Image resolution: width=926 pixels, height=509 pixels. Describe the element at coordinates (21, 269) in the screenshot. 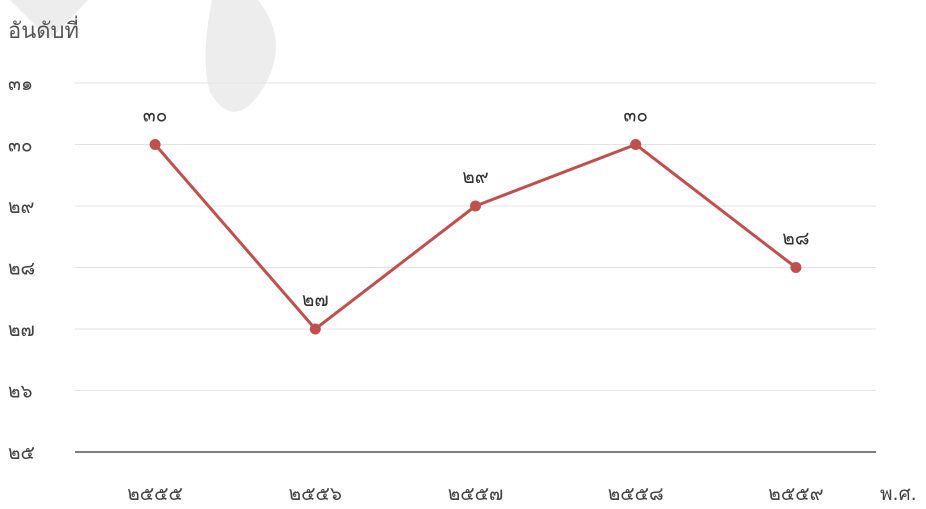

I see `y-tick-label: ๒๘` at that location.